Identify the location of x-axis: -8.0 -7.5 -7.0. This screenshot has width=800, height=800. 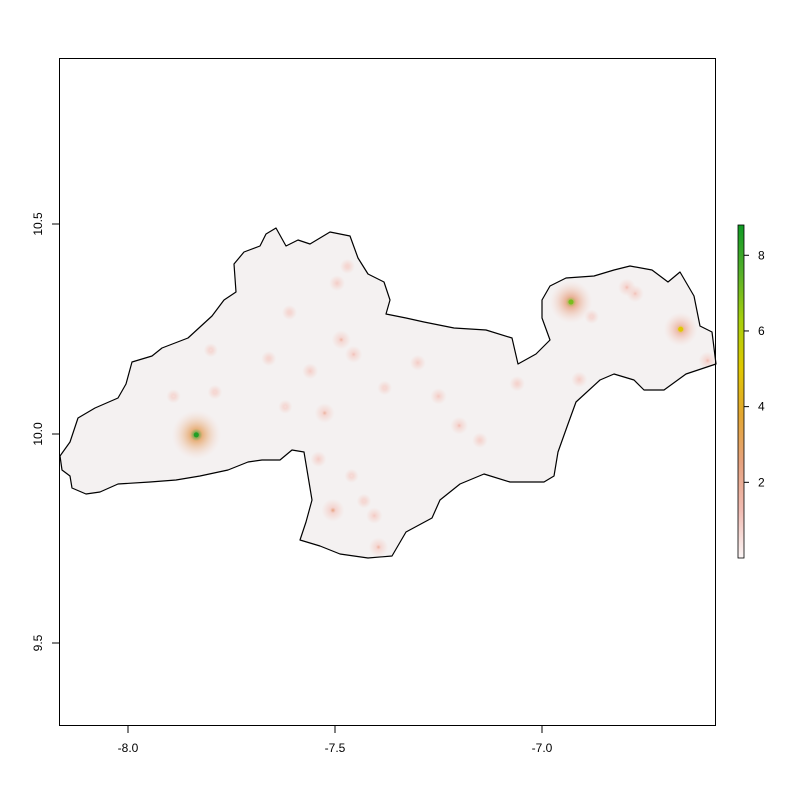
(335, 740).